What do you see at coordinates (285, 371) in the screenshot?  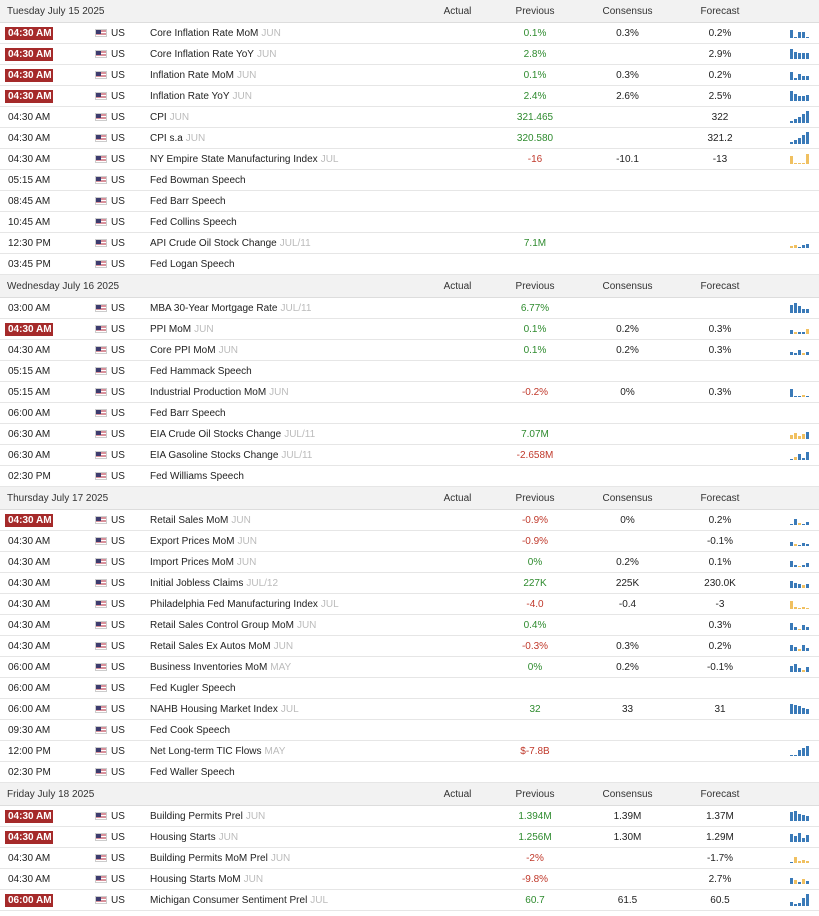 I see `event-cell: Fed Hammack Speech` at bounding box center [285, 371].